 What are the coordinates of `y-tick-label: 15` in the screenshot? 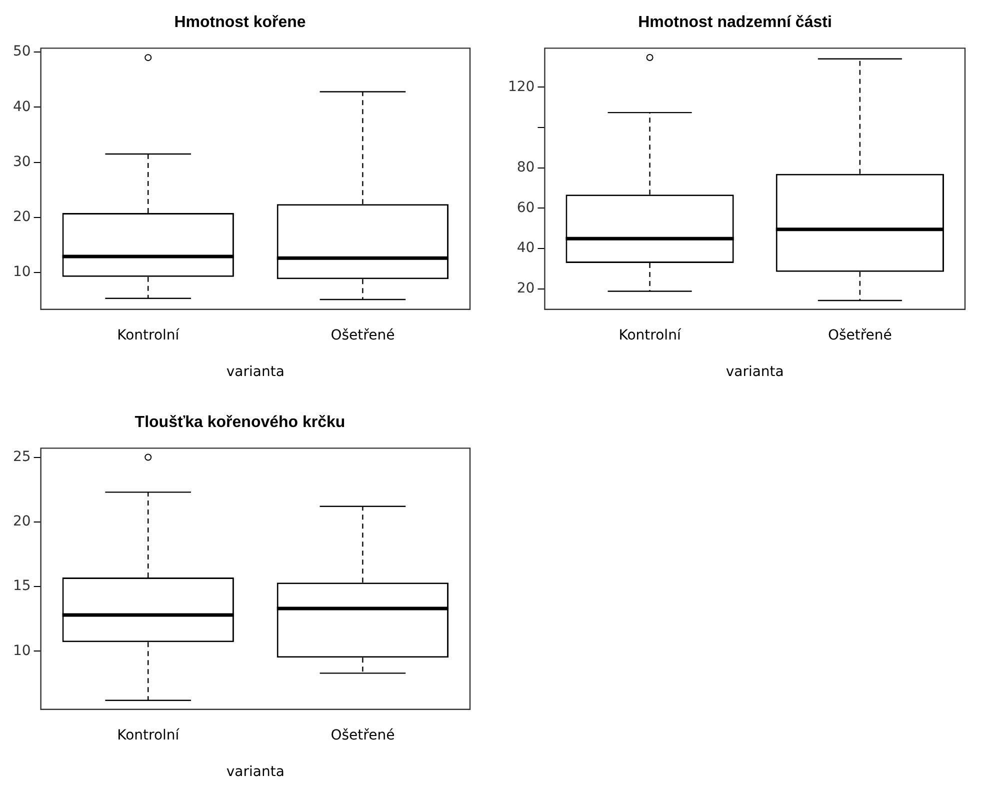 It's located at (21, 586).